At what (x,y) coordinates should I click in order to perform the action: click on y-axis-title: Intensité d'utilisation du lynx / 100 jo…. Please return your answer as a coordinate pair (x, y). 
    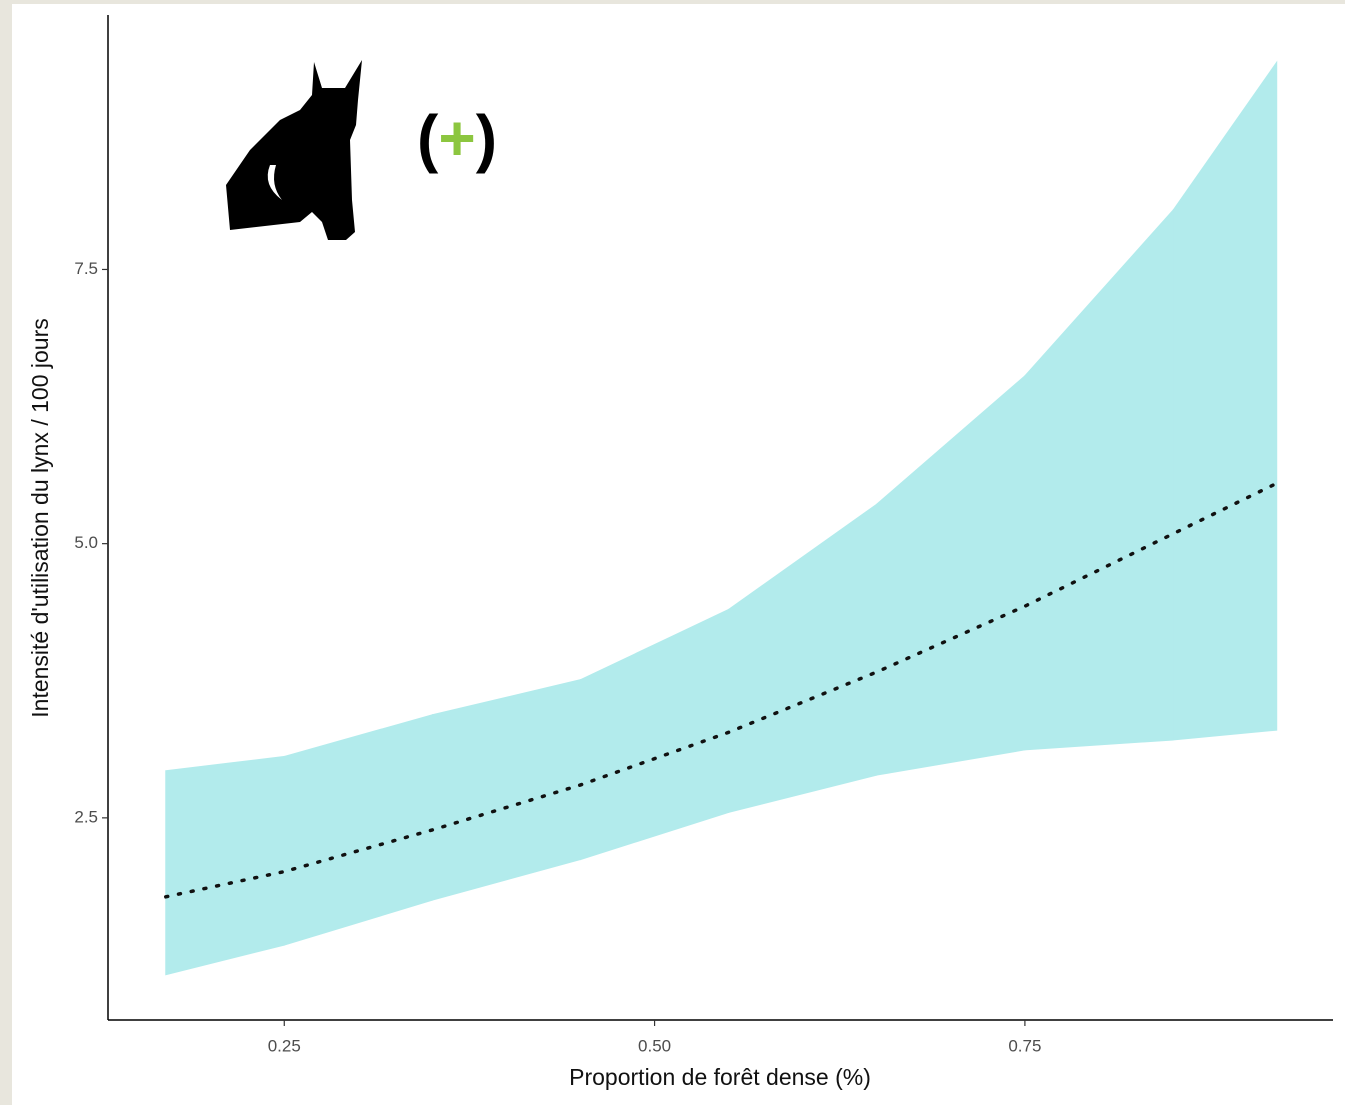
    Looking at the image, I should click on (40, 517).